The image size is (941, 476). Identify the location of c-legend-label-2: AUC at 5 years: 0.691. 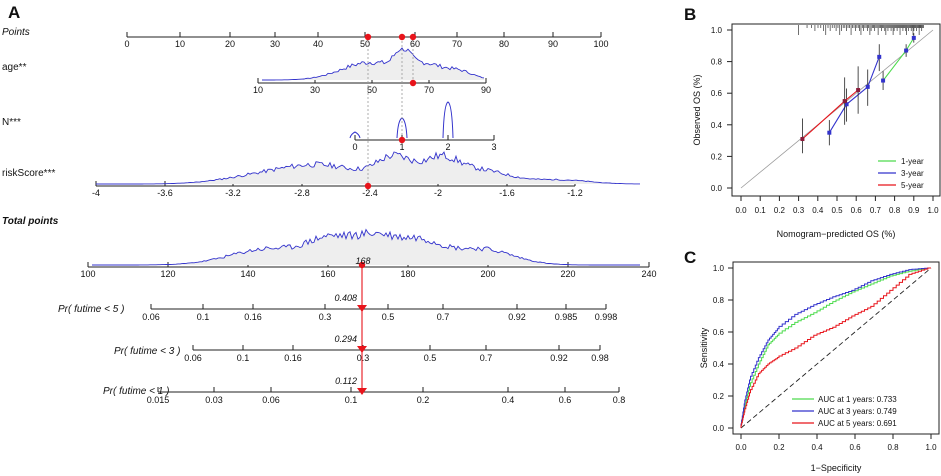
(857, 423).